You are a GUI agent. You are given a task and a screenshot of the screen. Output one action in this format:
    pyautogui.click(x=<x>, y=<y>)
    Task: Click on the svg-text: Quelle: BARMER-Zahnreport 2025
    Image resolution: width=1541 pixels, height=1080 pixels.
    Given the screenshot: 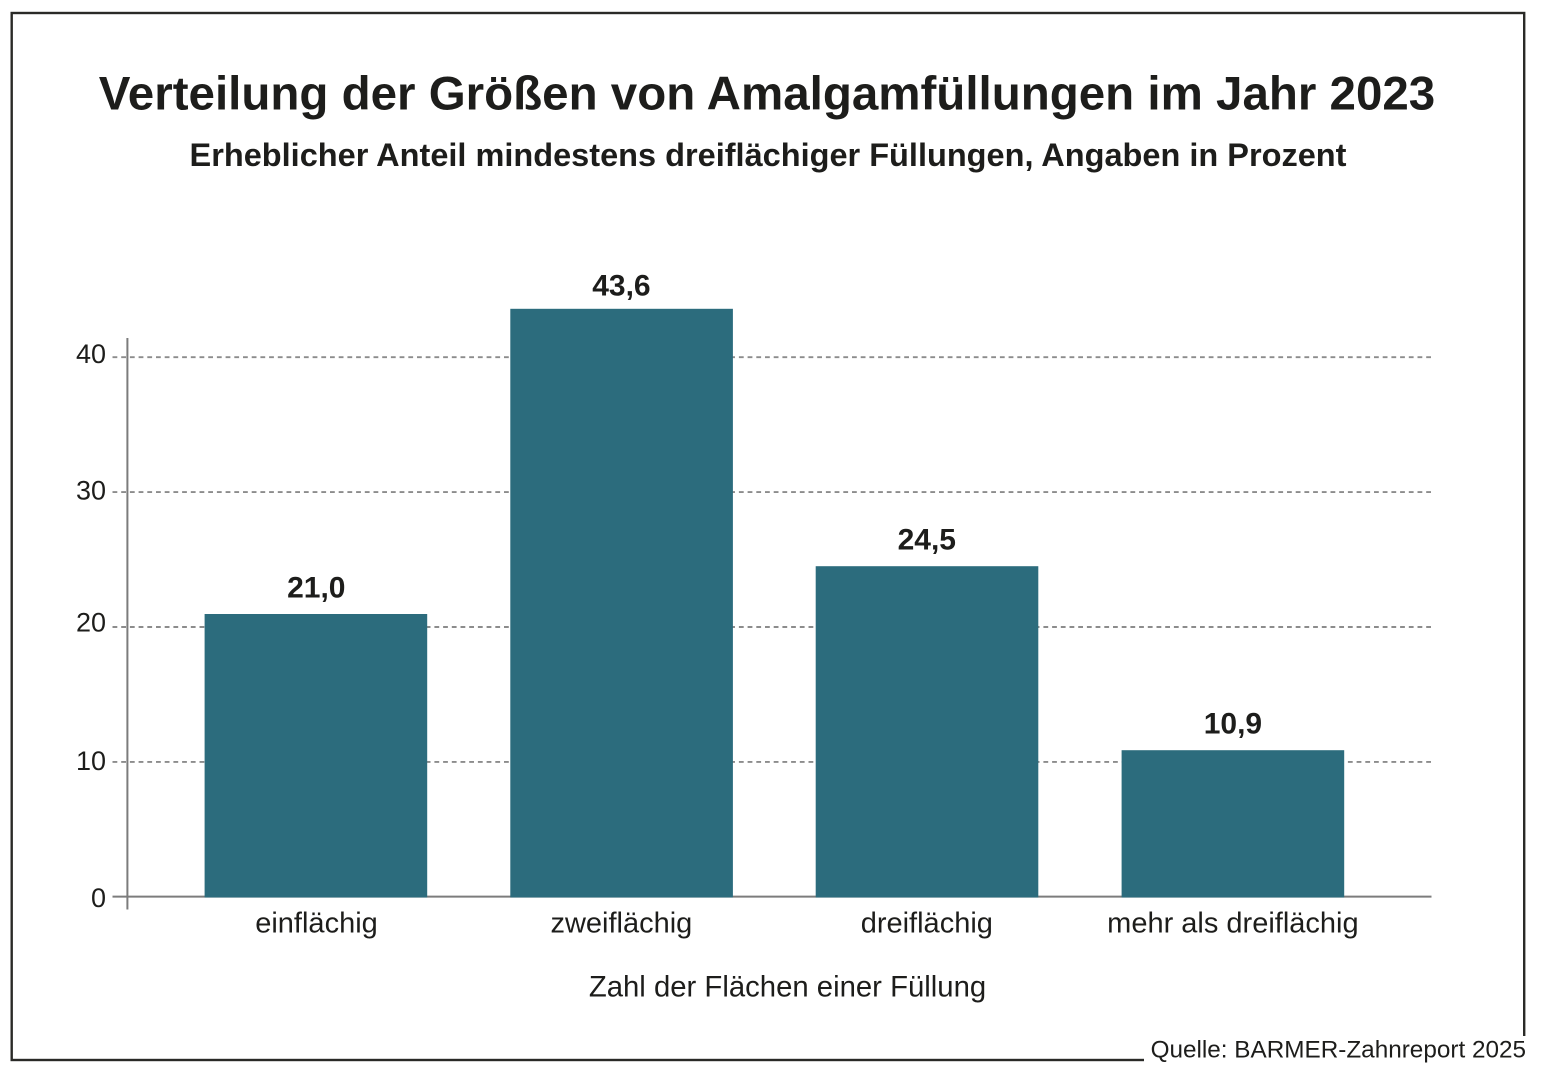 What is the action you would take?
    pyautogui.click(x=1338, y=1050)
    